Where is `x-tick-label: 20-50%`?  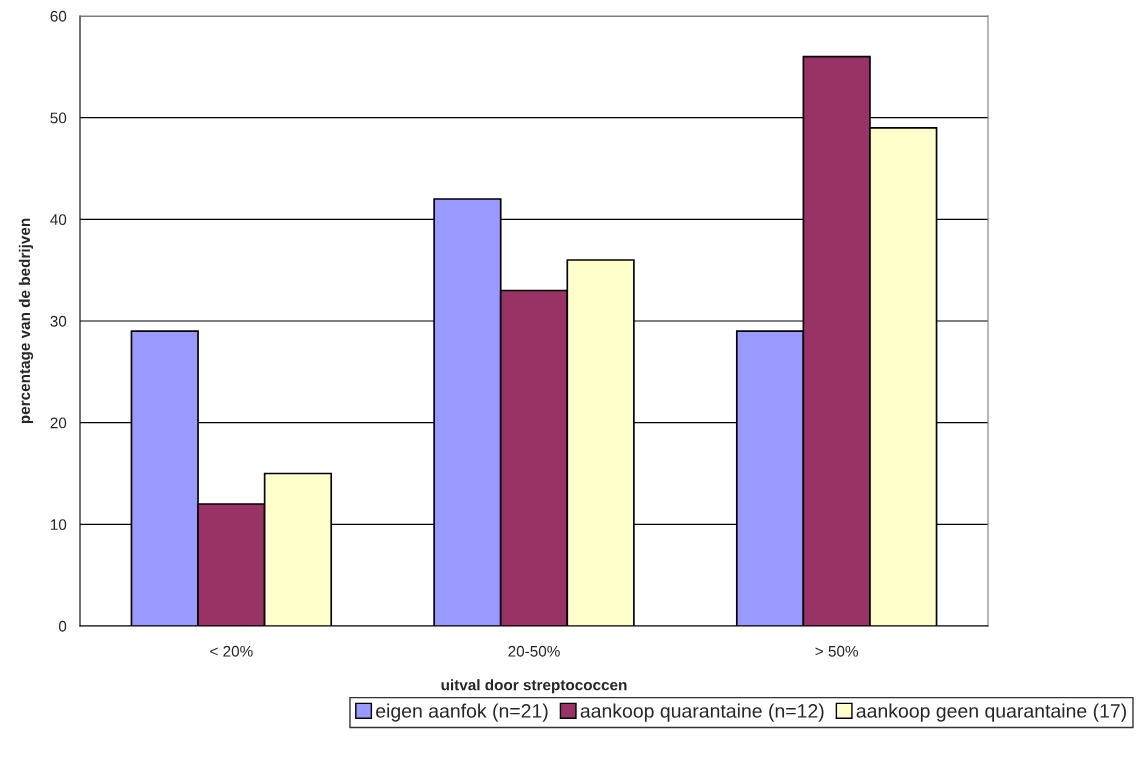
x-tick-label: 20-50% is located at coordinates (534, 651).